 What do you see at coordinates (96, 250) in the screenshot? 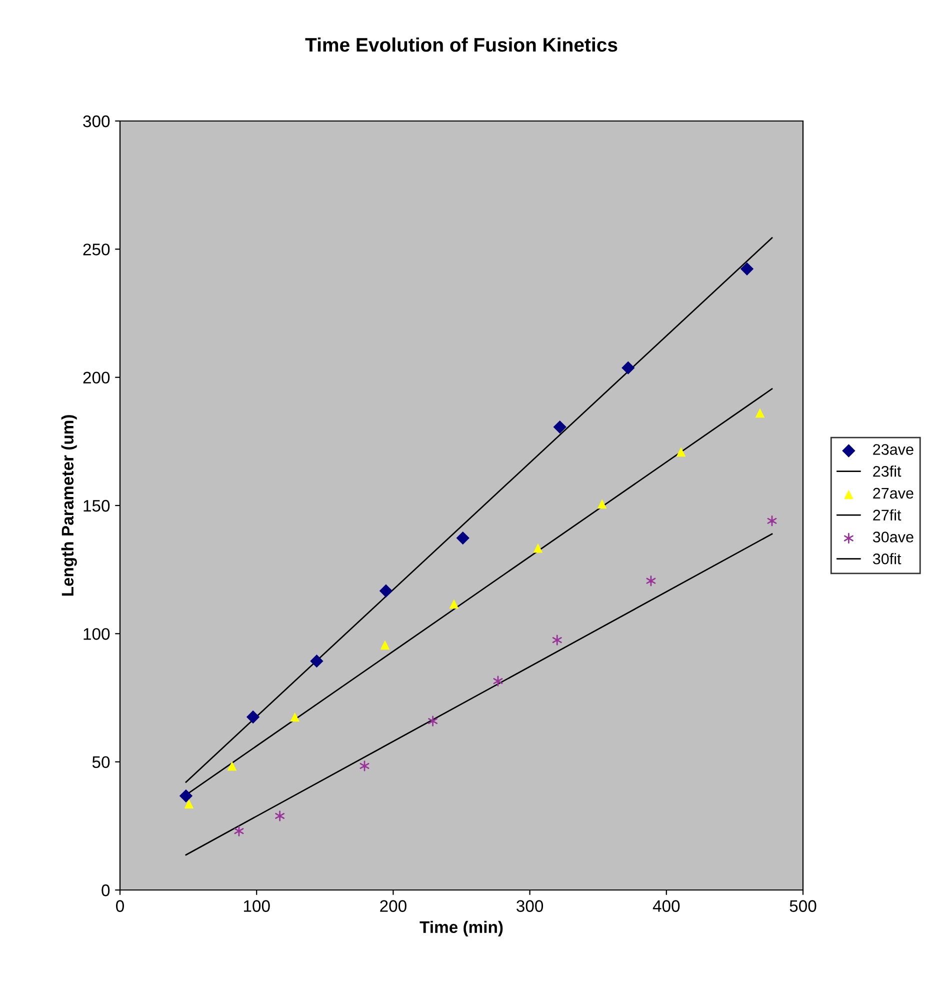
I see `y-tick-label: 250` at bounding box center [96, 250].